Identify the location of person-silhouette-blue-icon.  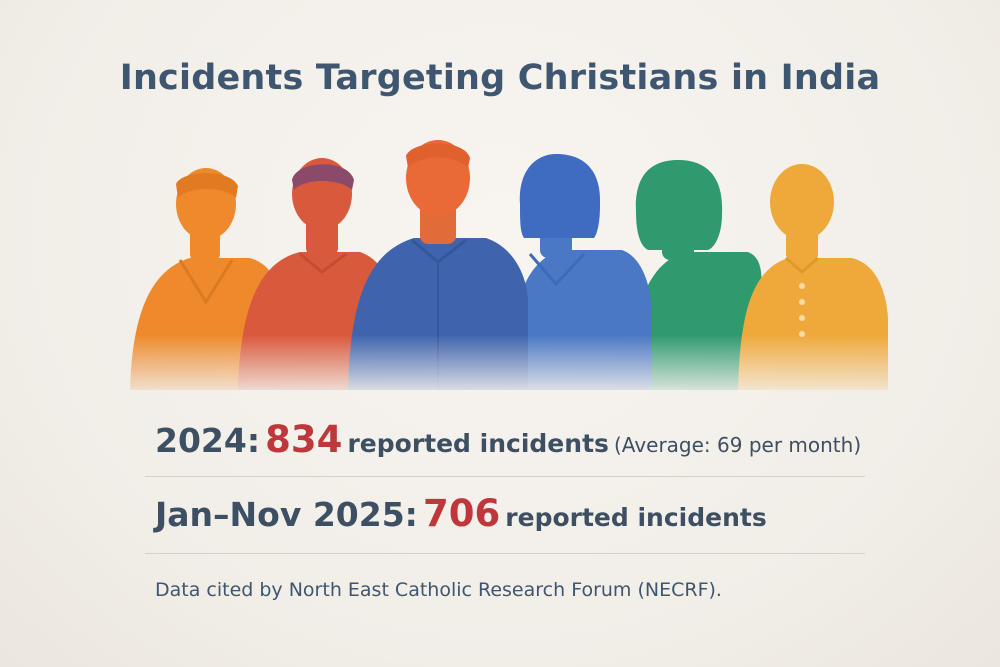
(581, 272).